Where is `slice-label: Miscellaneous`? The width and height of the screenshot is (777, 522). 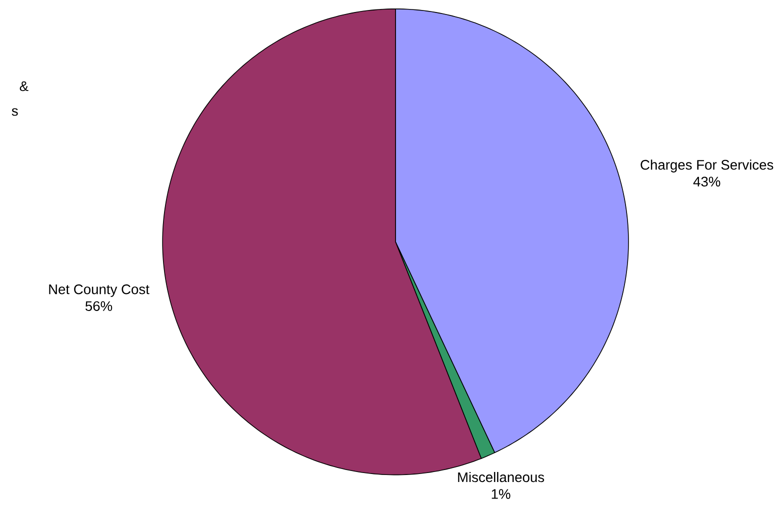 slice-label: Miscellaneous is located at coordinates (501, 477).